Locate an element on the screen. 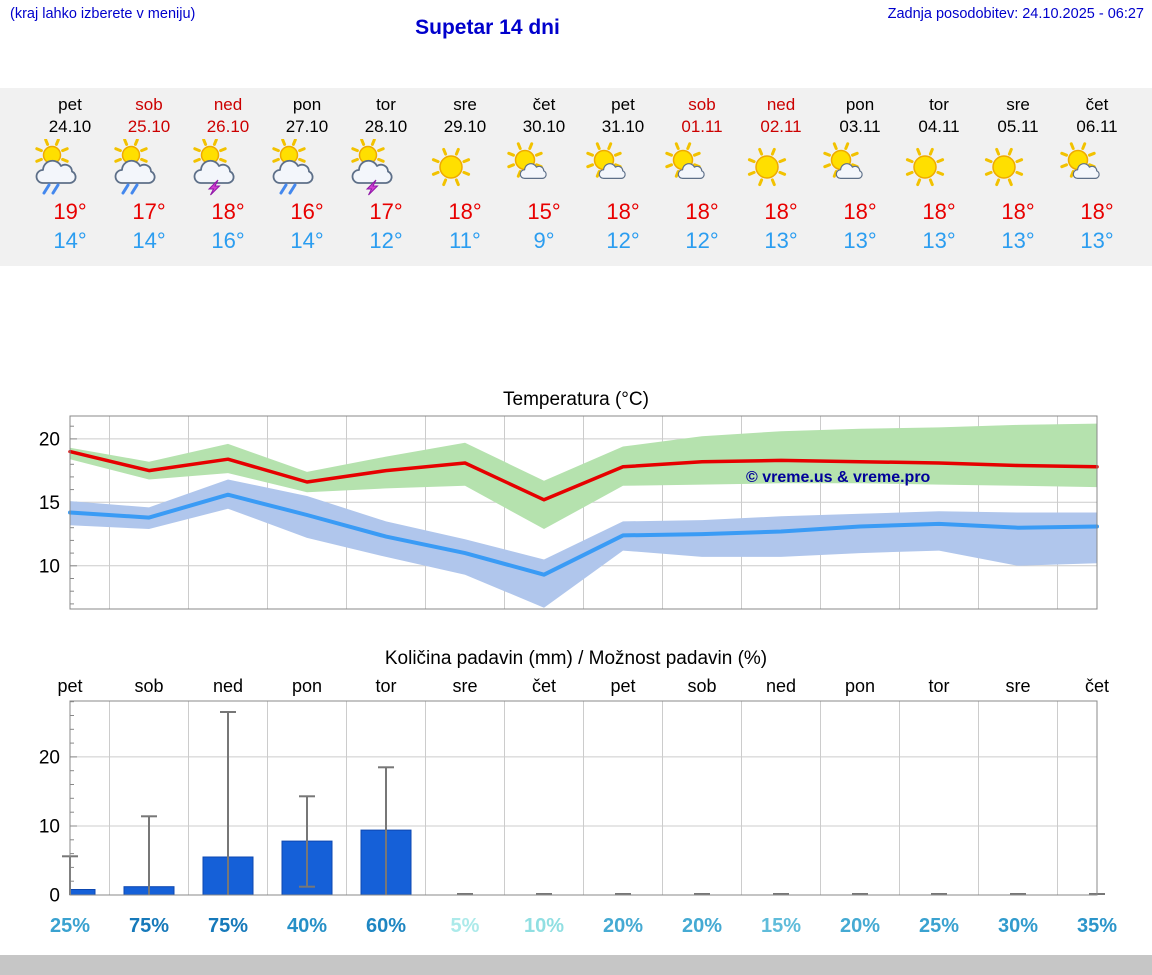  last-update-timestamp: Zadnja posodobitev: 24.10.2025 - 06:27 is located at coordinates (1015, 14).